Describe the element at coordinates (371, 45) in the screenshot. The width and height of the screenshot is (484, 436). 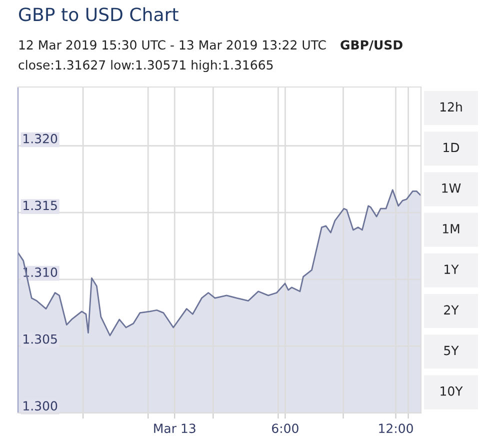
I see `text: GBP/USD` at that location.